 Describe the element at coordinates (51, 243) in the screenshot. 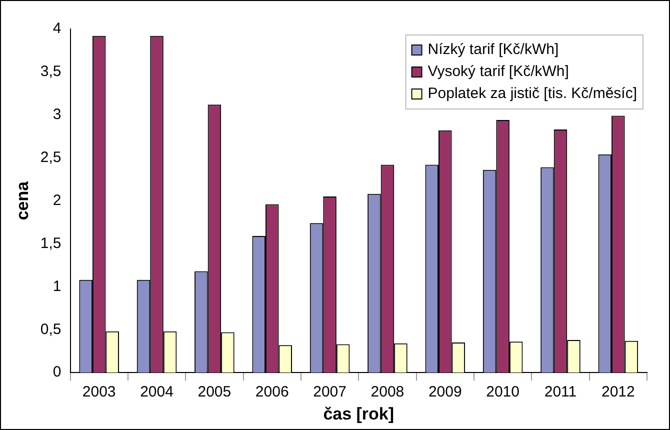

I see `y-tick-label: 1,5` at that location.